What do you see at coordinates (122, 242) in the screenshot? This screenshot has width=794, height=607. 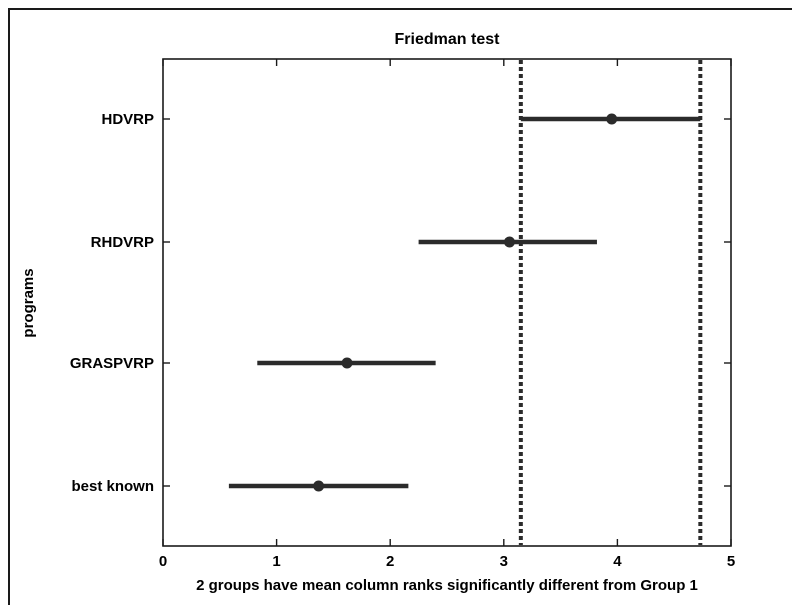 I see `y-tick-label: RHDVRP` at bounding box center [122, 242].